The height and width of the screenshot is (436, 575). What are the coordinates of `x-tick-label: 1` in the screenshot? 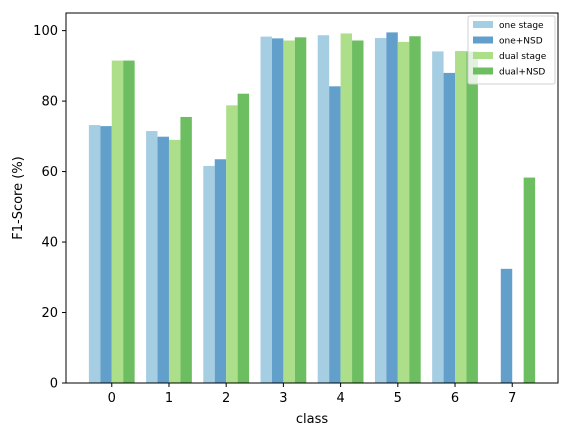 It's located at (169, 398).